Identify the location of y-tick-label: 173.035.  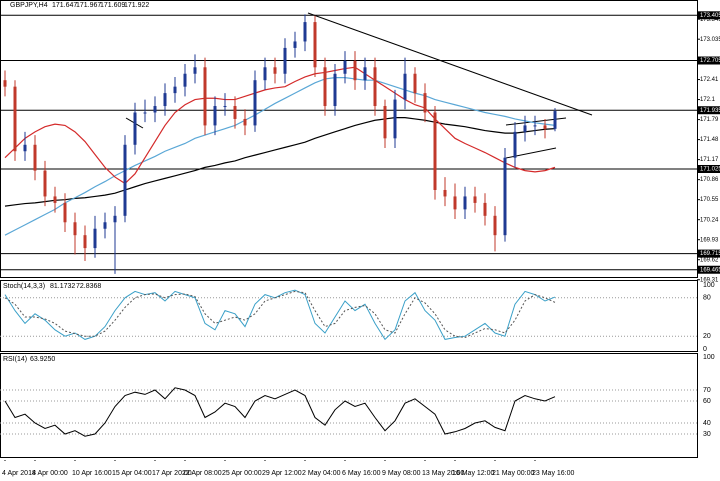
(710, 40).